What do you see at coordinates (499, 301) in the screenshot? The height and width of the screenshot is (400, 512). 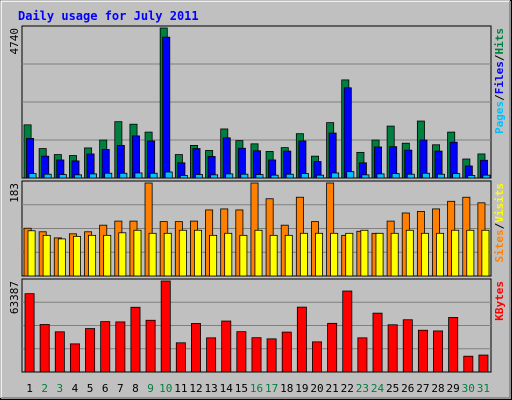 I see `legend-entry: KBytes` at bounding box center [499, 301].